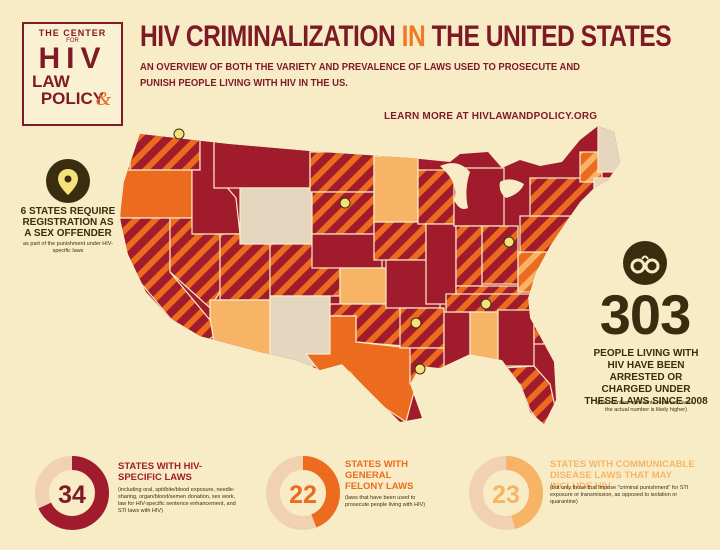 The height and width of the screenshot is (550, 720). I want to click on state-ne, so click(347, 251).